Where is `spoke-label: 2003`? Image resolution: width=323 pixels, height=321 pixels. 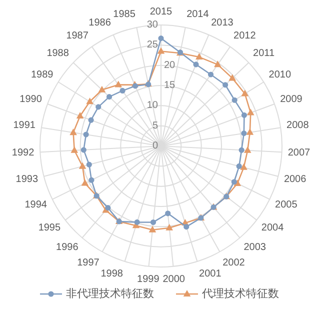
spoke-label: 2003 is located at coordinates (255, 248).